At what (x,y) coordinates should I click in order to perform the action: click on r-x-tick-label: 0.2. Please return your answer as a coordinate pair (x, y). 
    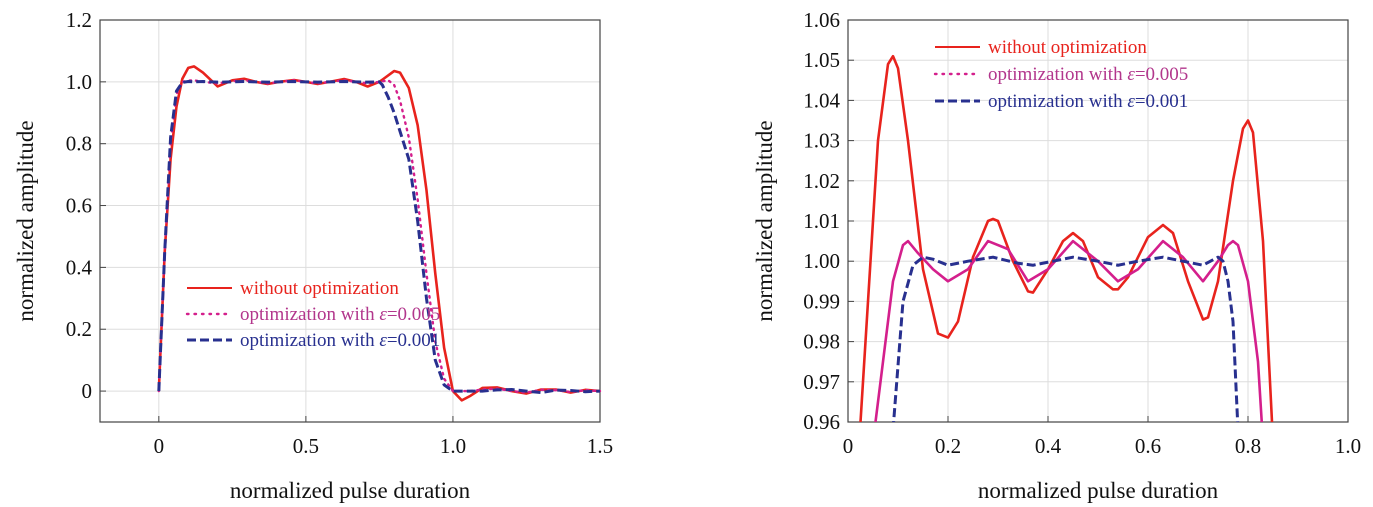
    Looking at the image, I should click on (948, 446).